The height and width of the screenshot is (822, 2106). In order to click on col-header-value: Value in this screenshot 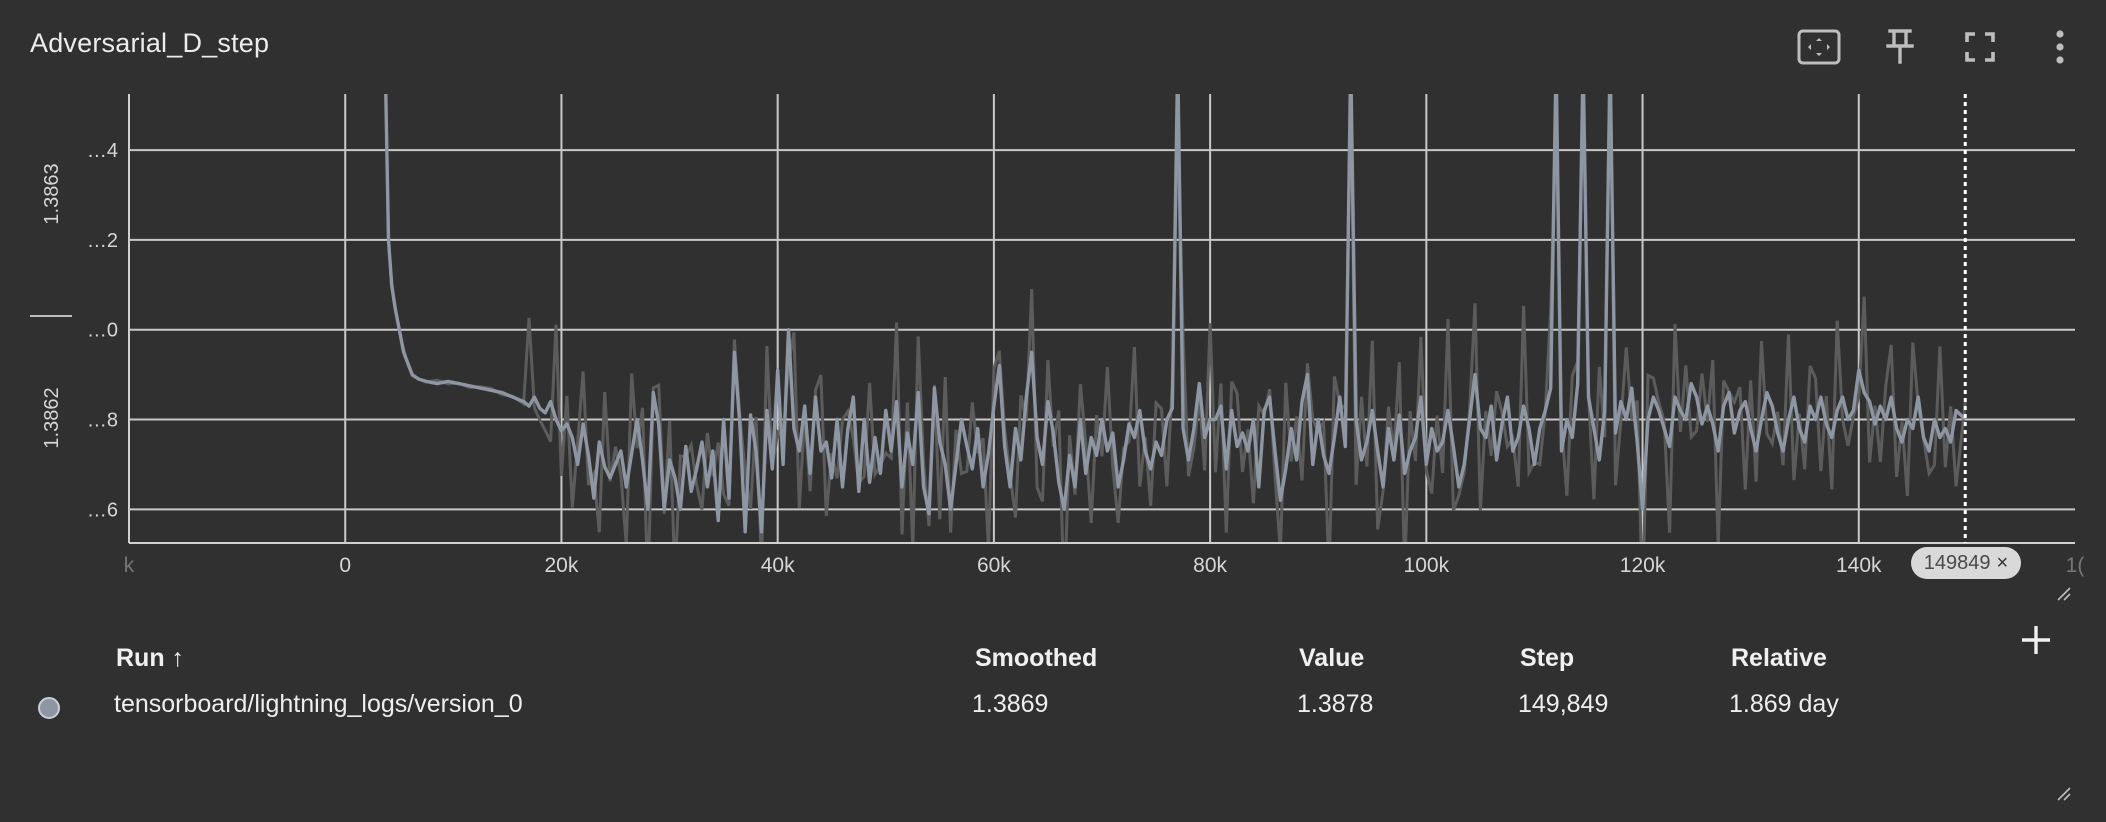, I will do `click(1332, 658)`.